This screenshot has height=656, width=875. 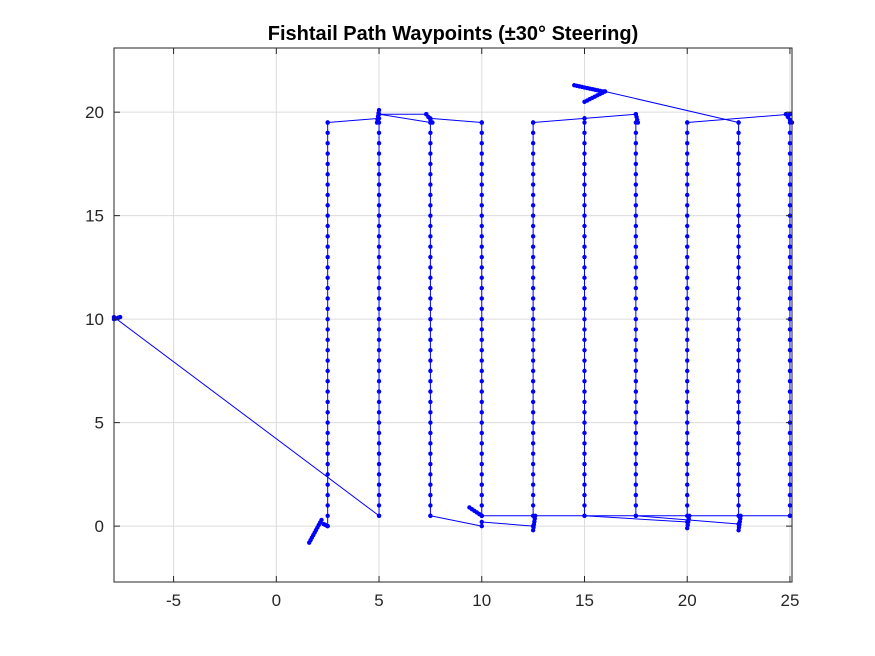 What do you see at coordinates (276, 600) in the screenshot?
I see `x-tick-label: 0` at bounding box center [276, 600].